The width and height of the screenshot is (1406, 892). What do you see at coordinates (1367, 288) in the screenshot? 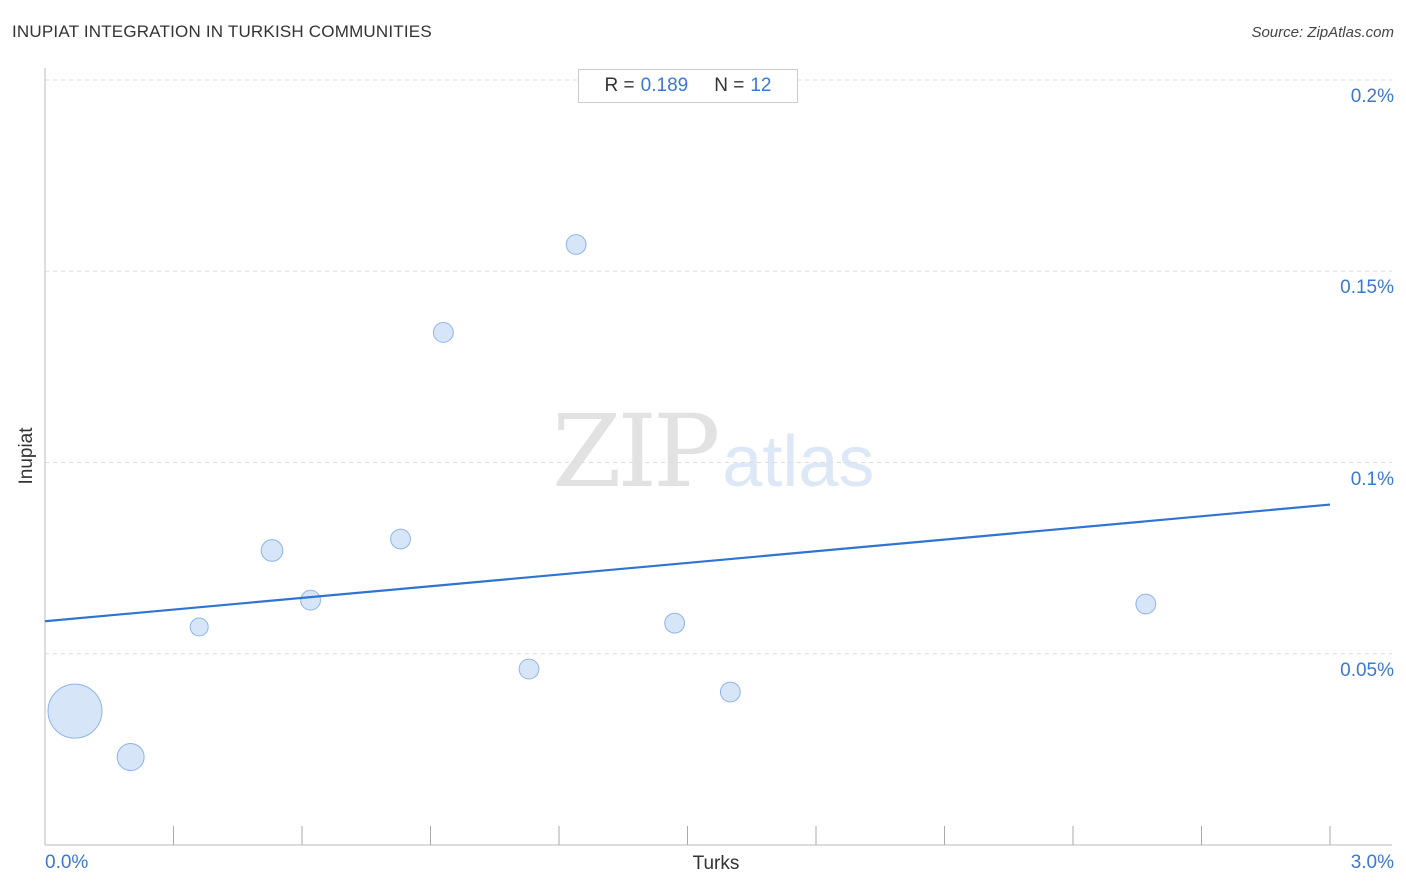
I see `y-tick-label: 0.15%` at bounding box center [1367, 288].